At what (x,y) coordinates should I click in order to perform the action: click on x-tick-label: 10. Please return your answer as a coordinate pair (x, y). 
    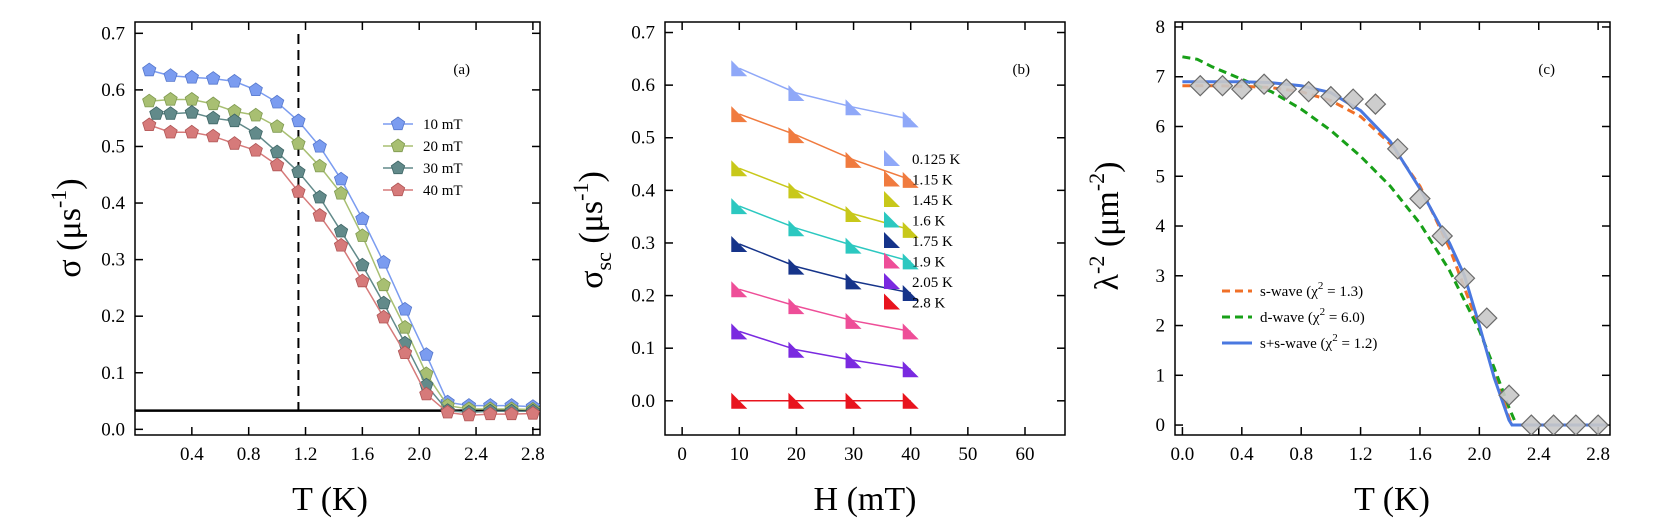
    Looking at the image, I should click on (739, 454).